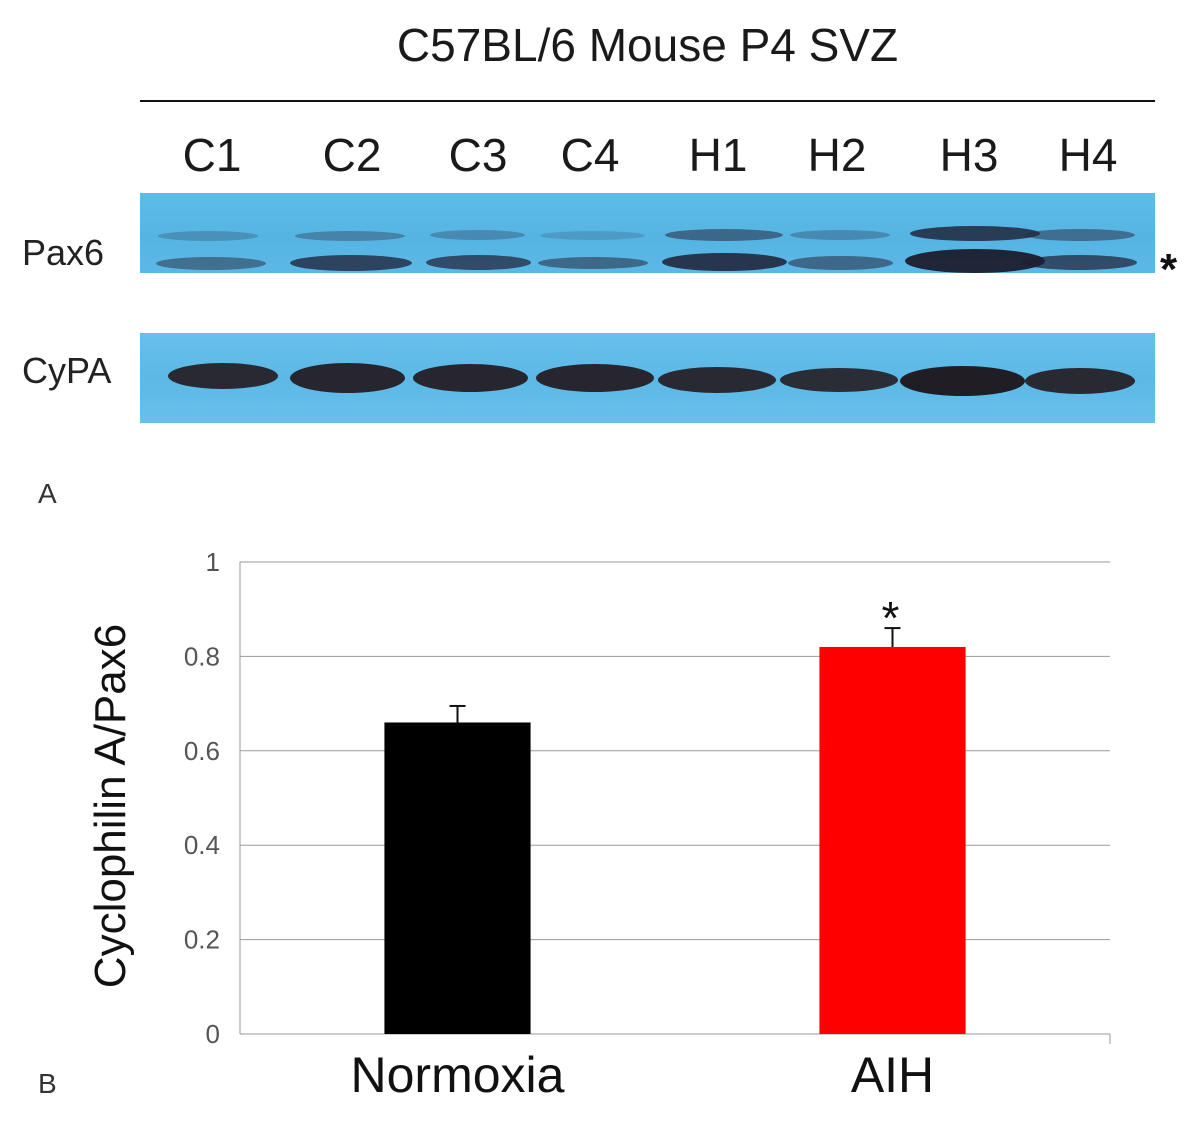 Image resolution: width=1201 pixels, height=1123 pixels. Describe the element at coordinates (110, 806) in the screenshot. I see `y-axis-label: Cyclophilin A/Pax6` at that location.